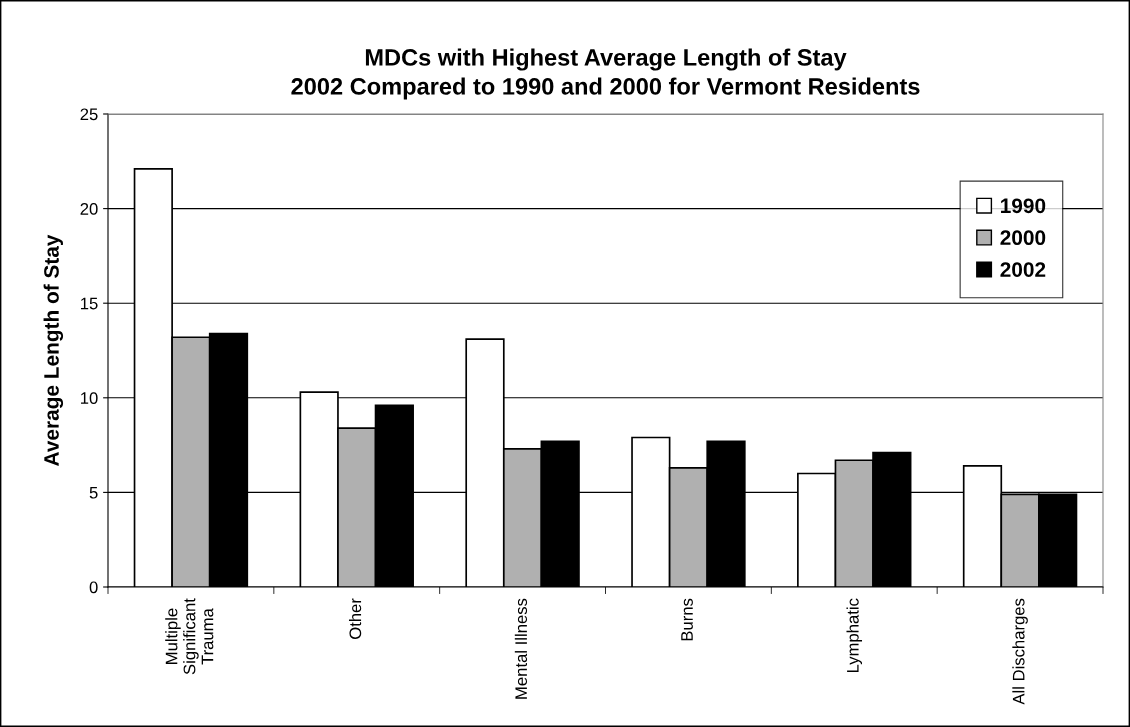  Describe the element at coordinates (89, 114) in the screenshot. I see `y-tick-label: 25` at that location.